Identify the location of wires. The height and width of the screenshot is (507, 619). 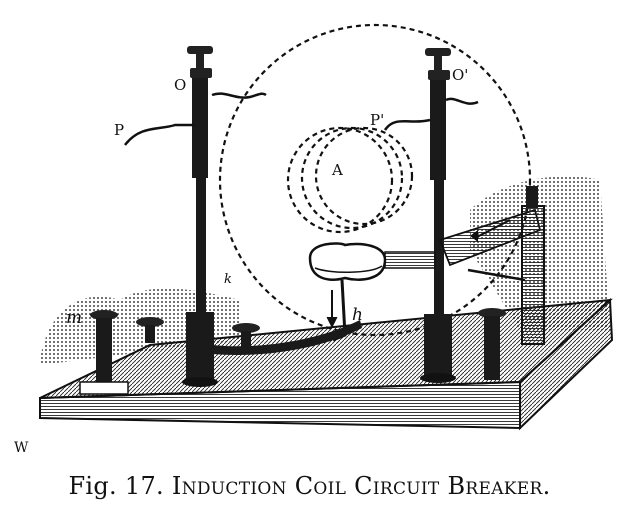
(301, 119).